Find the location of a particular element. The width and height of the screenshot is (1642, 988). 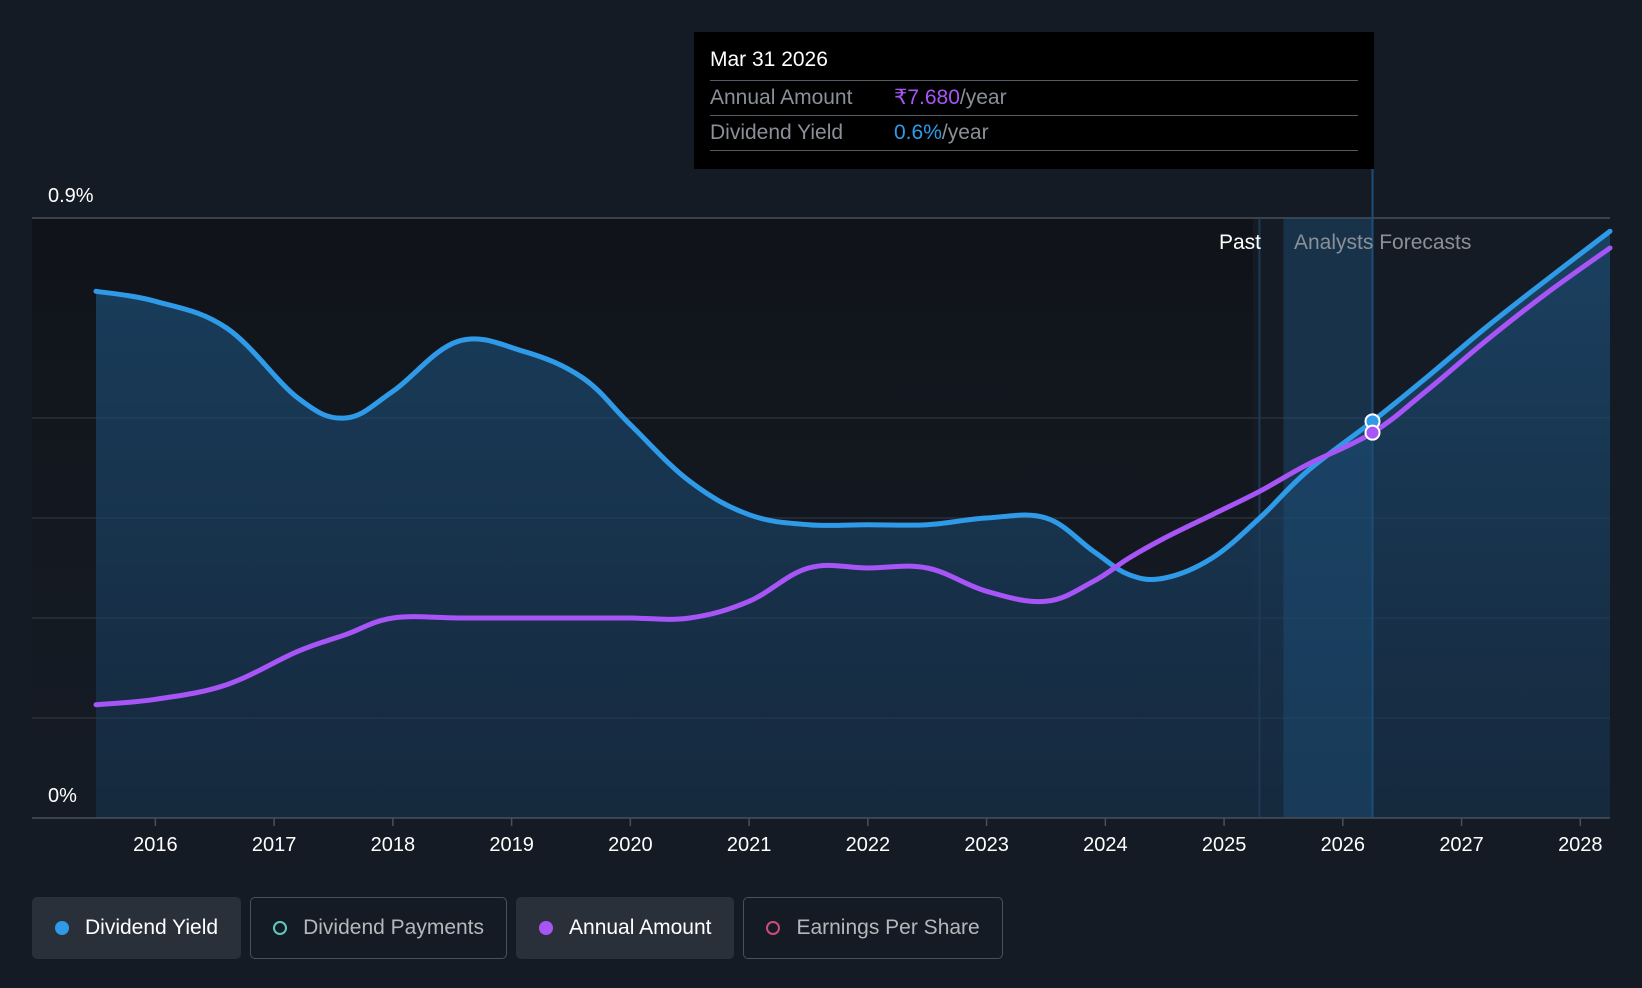

past-region-label: Past is located at coordinates (1240, 242).